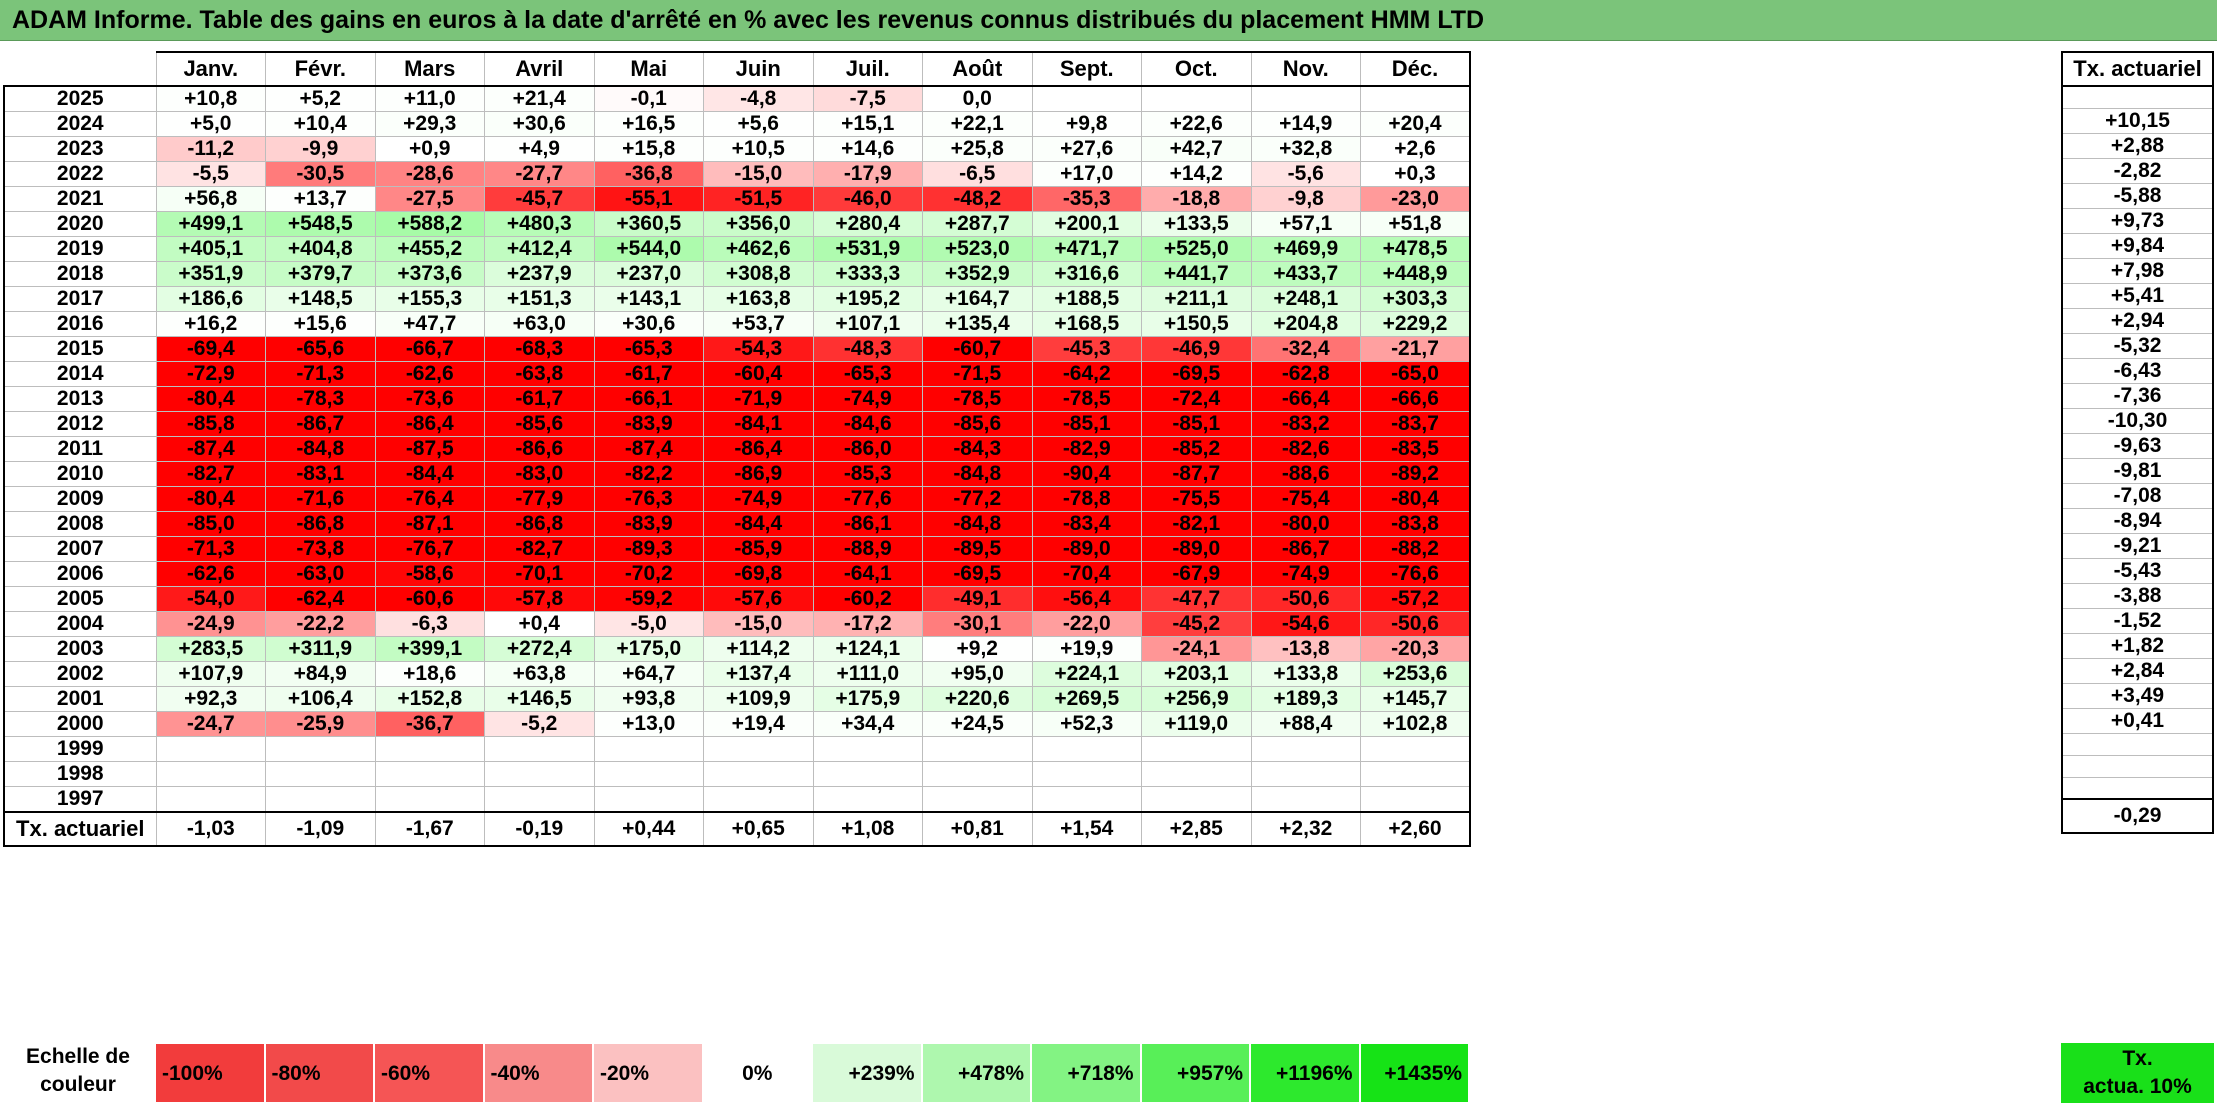 Image resolution: width=2217 pixels, height=1106 pixels. Describe the element at coordinates (210, 199) in the screenshot. I see `return-cell: +56,8` at that location.